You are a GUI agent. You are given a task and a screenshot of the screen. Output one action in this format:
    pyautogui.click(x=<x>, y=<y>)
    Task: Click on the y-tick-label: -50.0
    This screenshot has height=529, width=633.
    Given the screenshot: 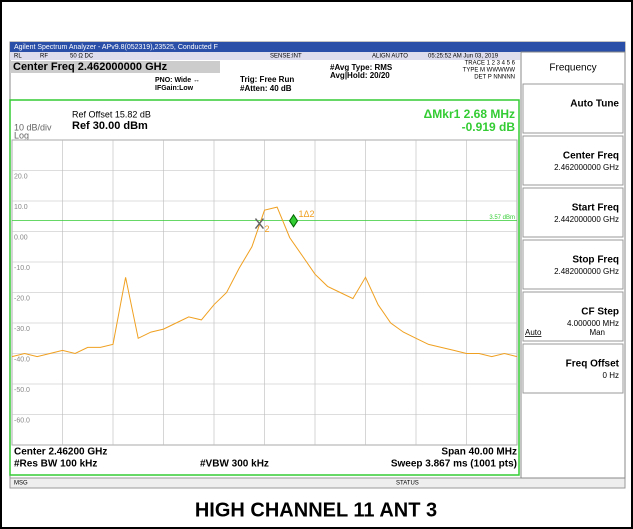 What is the action you would take?
    pyautogui.click(x=22, y=390)
    